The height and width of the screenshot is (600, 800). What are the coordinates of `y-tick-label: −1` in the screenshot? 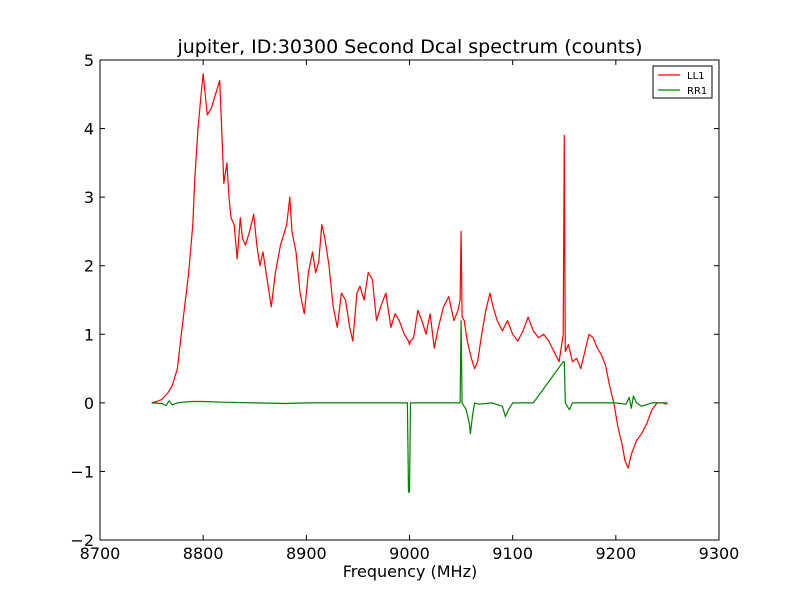 It's located at (82, 471).